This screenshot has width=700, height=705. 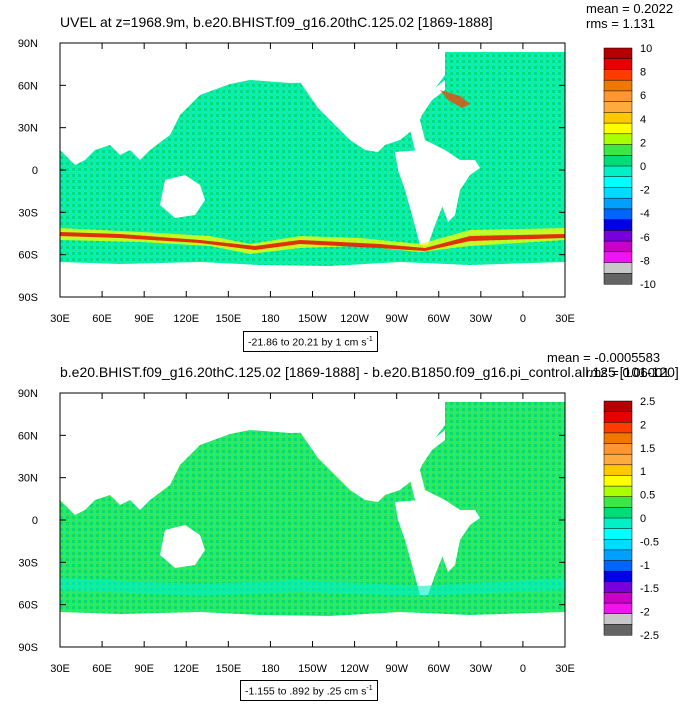 I want to click on x-tick-label: 180, so click(x=270, y=669).